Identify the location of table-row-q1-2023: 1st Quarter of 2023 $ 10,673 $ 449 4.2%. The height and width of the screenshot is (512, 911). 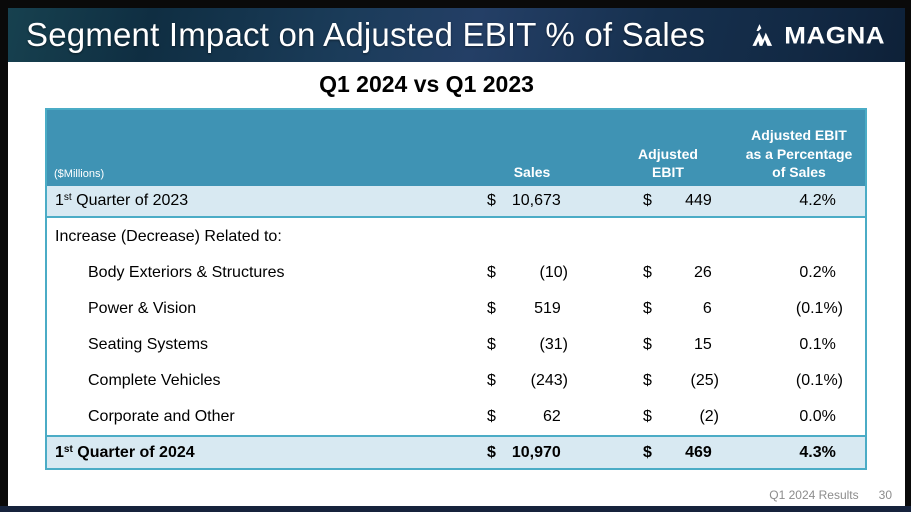
(456, 202).